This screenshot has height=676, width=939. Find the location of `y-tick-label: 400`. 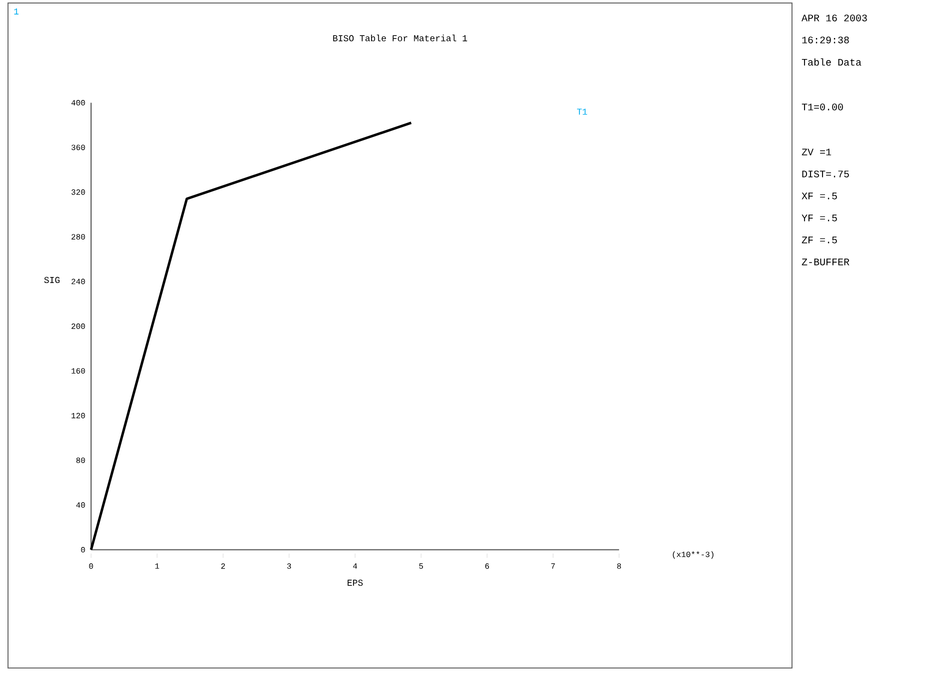

y-tick-label: 400 is located at coordinates (78, 103).